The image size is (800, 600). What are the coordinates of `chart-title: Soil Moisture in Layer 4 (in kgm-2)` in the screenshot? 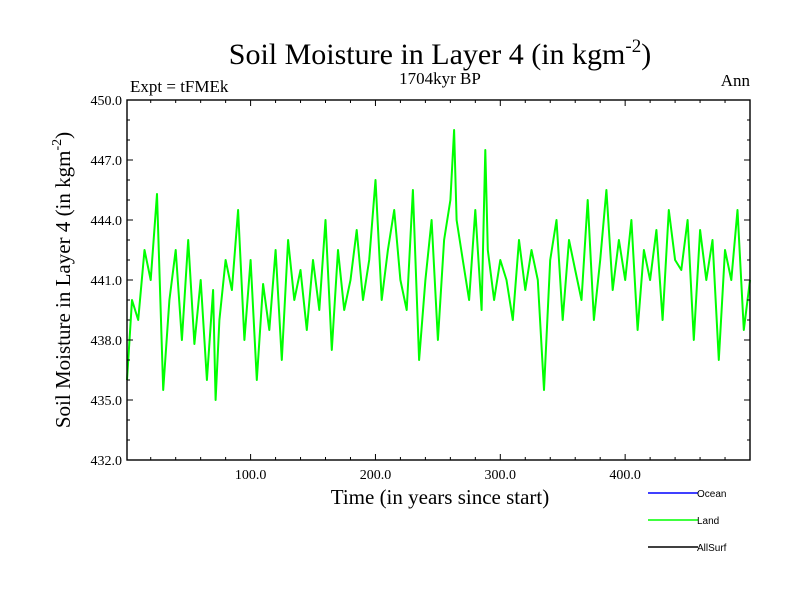 It's located at (440, 53).